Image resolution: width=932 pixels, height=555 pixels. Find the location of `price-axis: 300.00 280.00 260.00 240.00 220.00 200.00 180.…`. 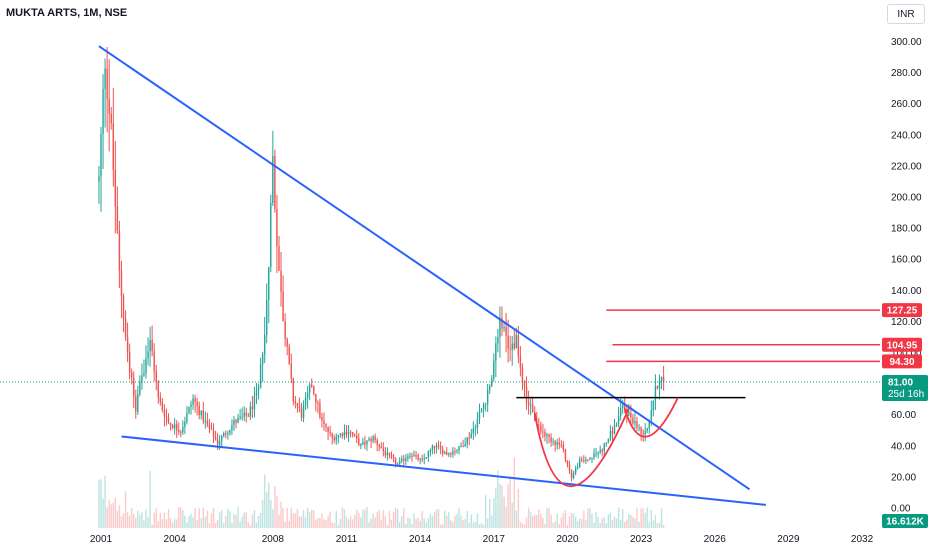

price-axis: 300.00 280.00 260.00 240.00 220.00 200.00 180.… is located at coordinates (906, 276).